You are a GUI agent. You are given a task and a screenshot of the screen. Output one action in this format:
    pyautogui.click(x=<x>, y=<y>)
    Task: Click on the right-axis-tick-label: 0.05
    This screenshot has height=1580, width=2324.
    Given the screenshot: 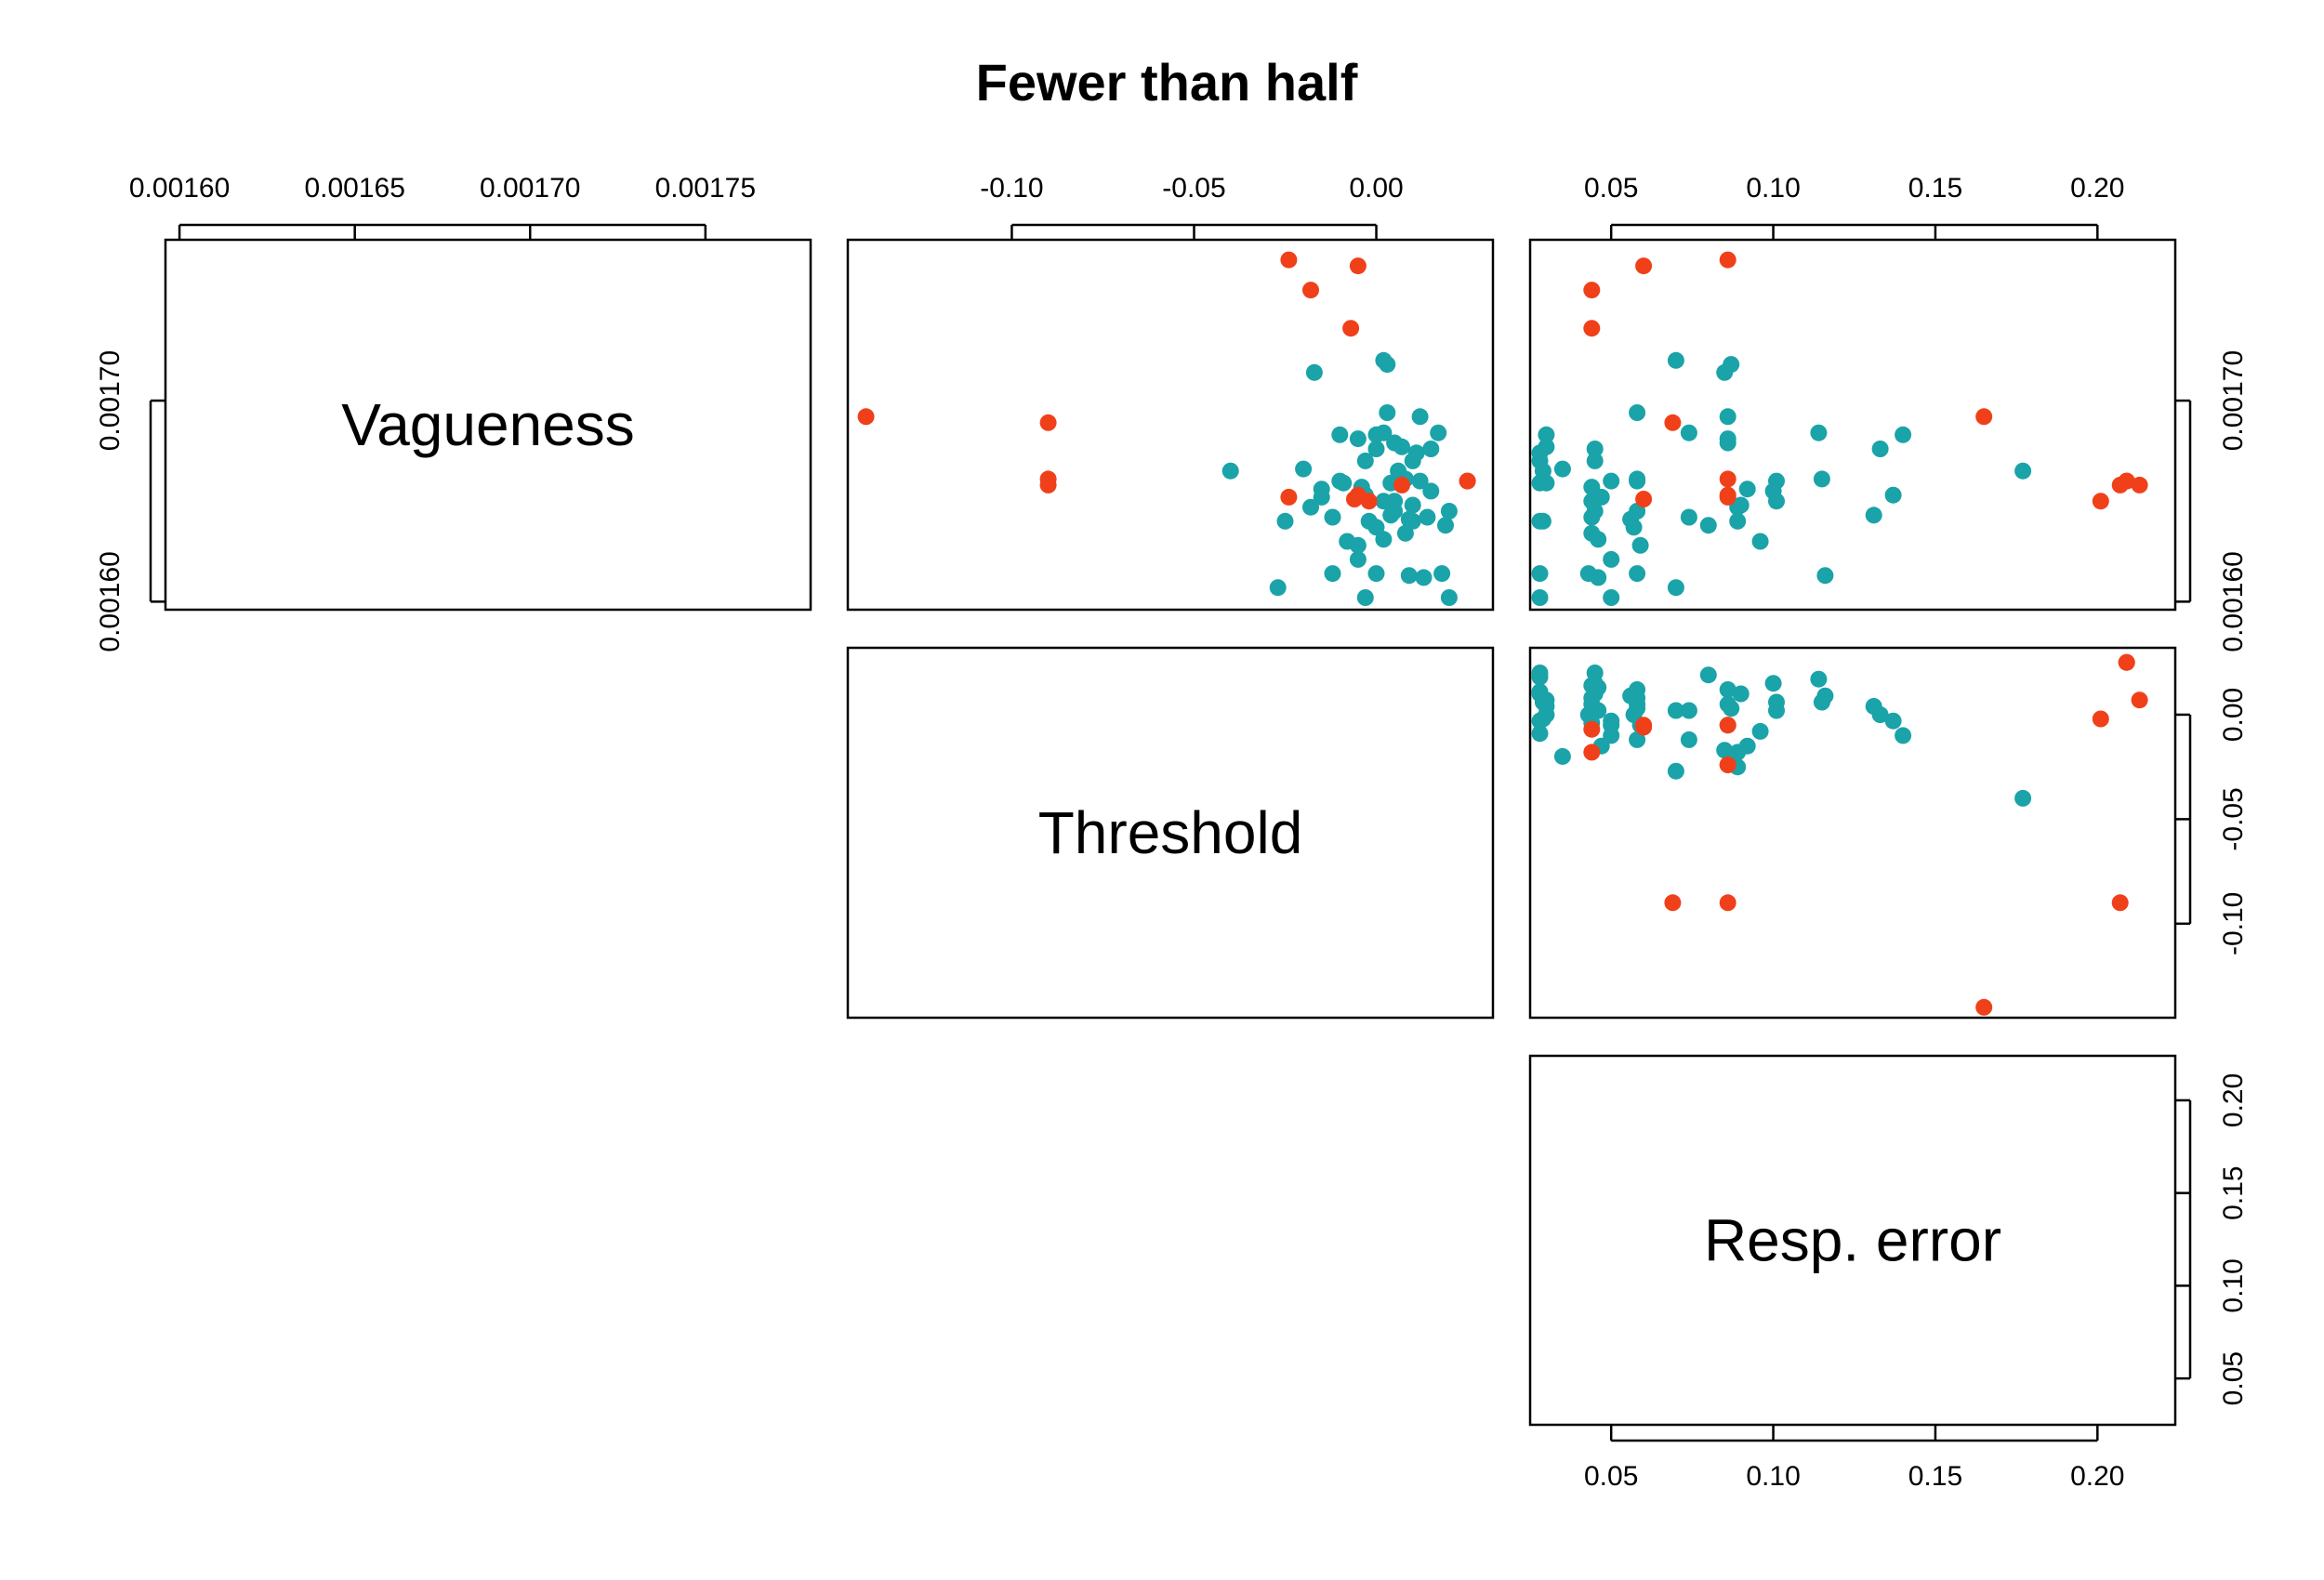 What is the action you would take?
    pyautogui.click(x=2233, y=1378)
    